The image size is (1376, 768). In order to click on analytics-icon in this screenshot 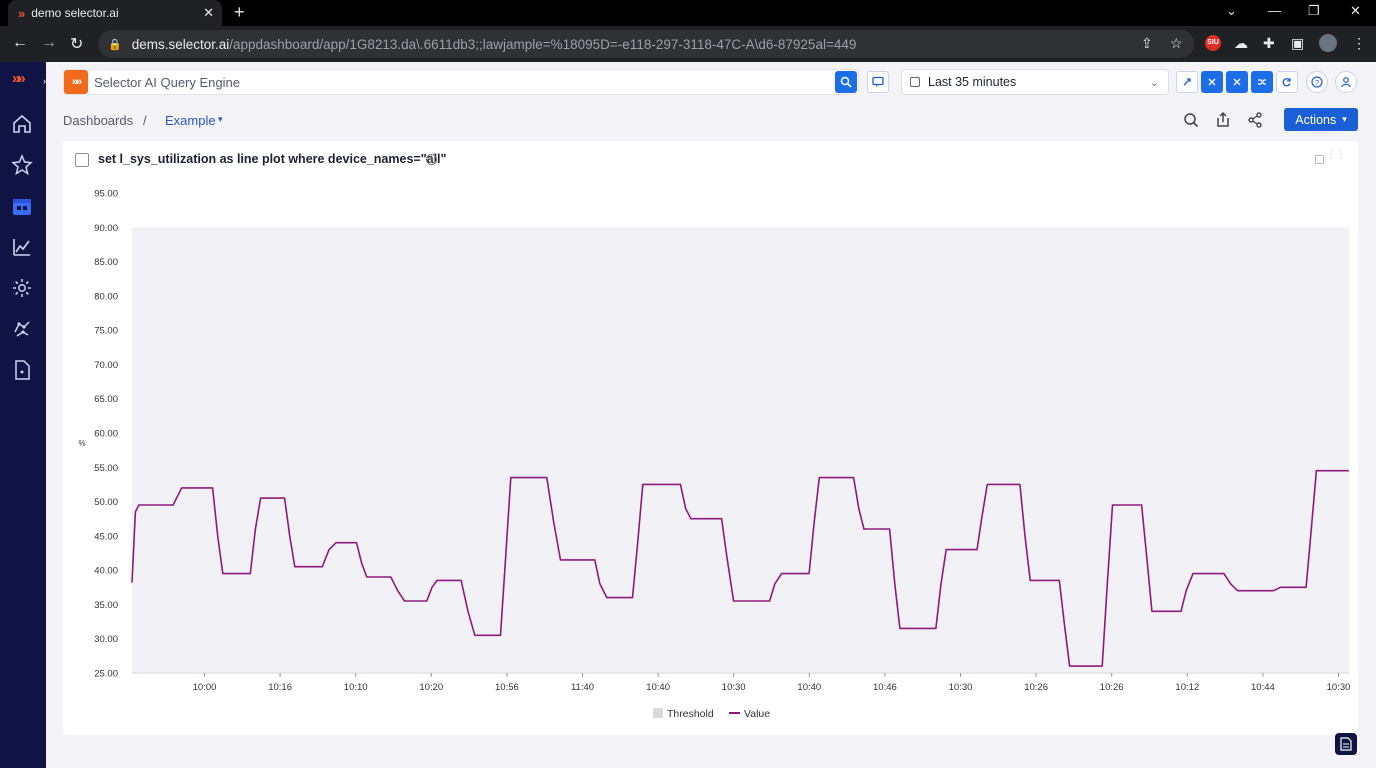, I will do `click(22, 247)`.